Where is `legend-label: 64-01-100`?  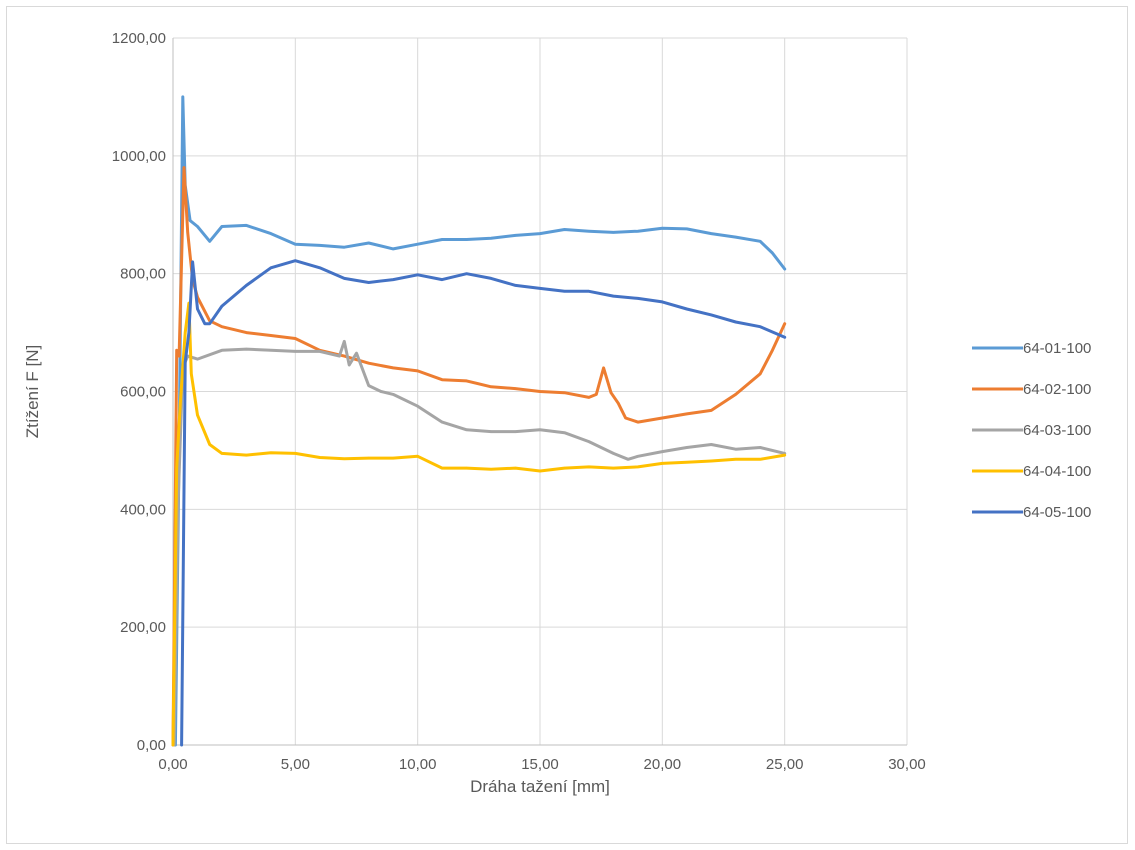
legend-label: 64-01-100 is located at coordinates (1057, 348).